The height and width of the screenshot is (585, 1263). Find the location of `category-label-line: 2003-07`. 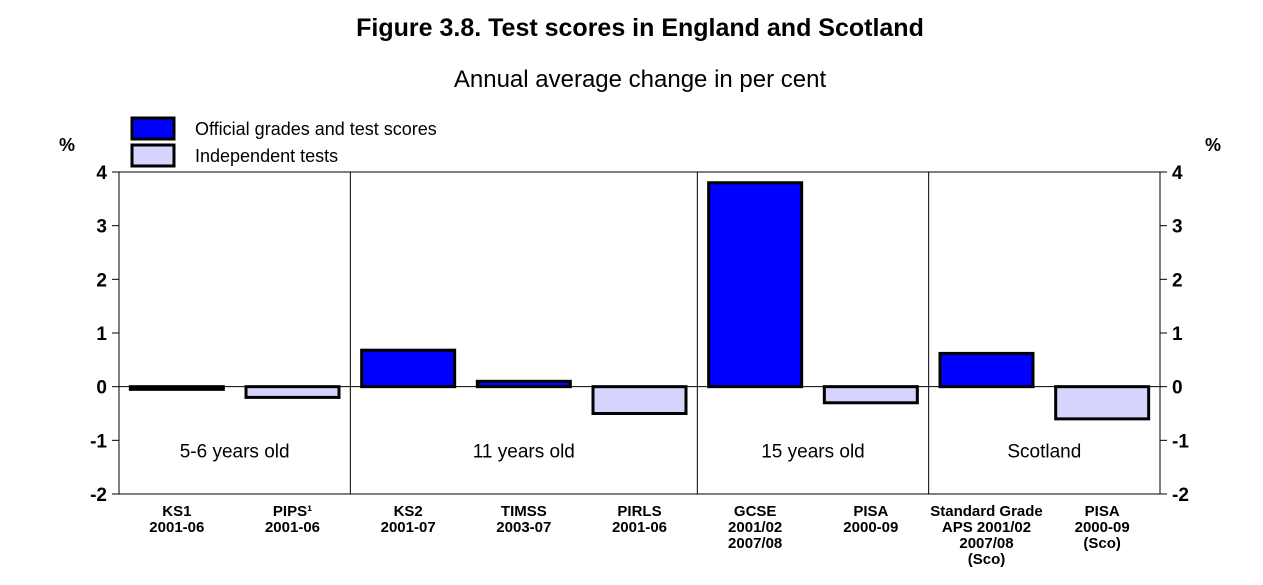

category-label-line: 2003-07 is located at coordinates (523, 527).